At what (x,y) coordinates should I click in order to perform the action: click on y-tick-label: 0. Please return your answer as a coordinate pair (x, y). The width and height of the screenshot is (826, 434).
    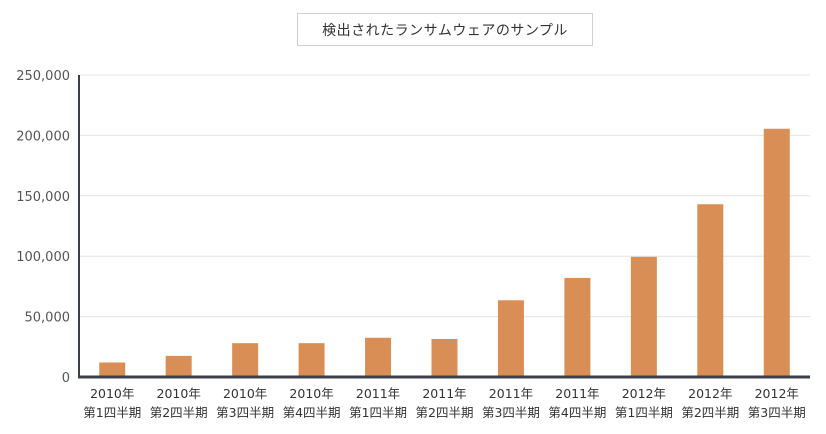
    Looking at the image, I should click on (66, 378).